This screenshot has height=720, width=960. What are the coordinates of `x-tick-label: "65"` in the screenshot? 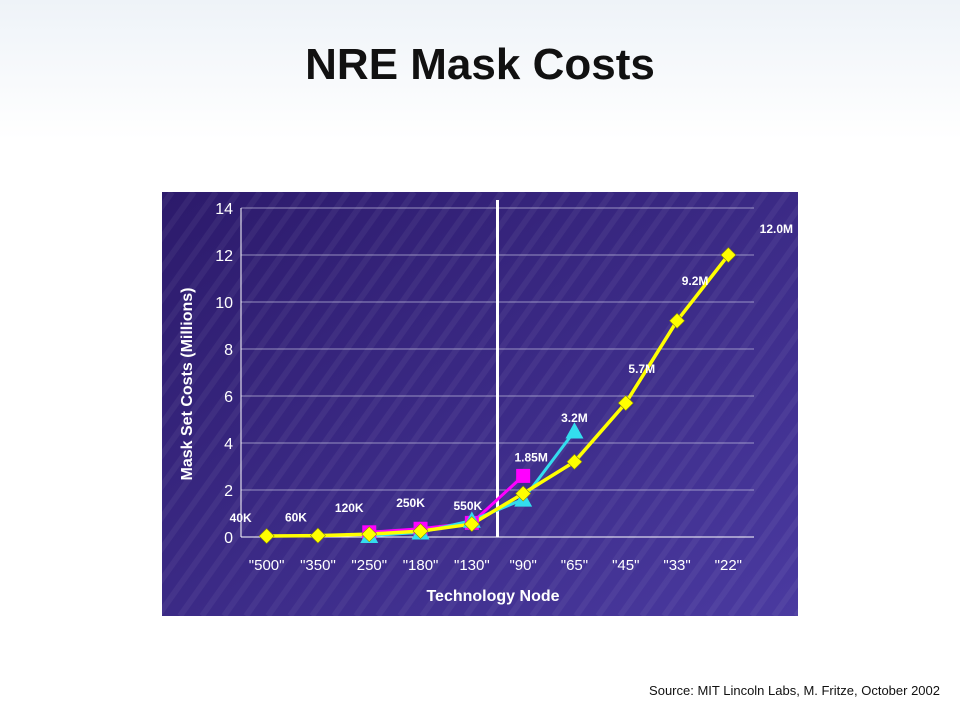 It's located at (574, 565).